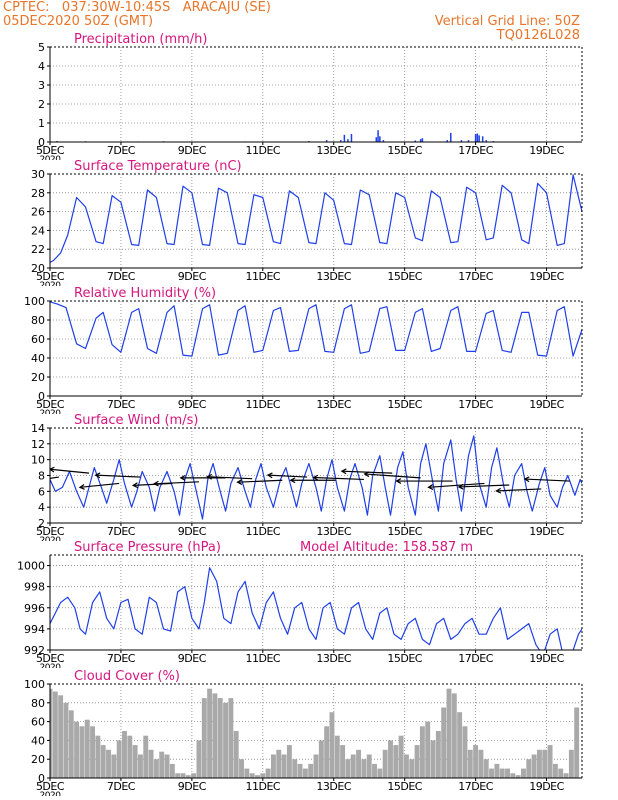  Describe the element at coordinates (41, 523) in the screenshot. I see `surface-wind-ytick-label: 2` at that location.